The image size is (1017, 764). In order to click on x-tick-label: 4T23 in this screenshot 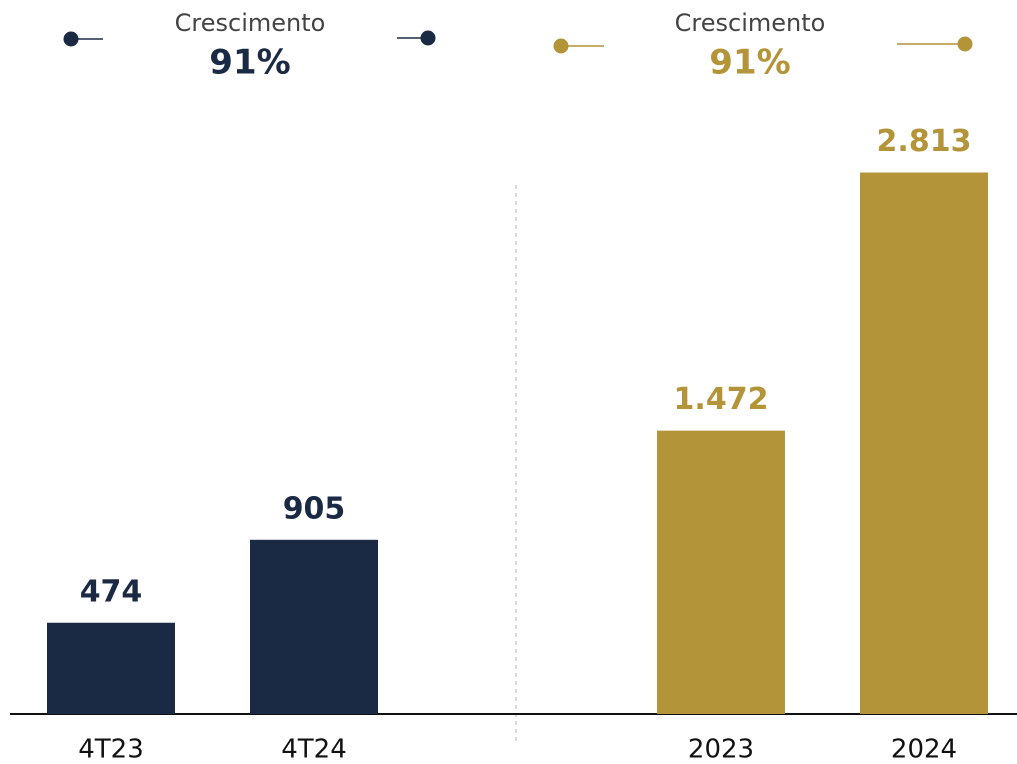, I will do `click(111, 749)`.